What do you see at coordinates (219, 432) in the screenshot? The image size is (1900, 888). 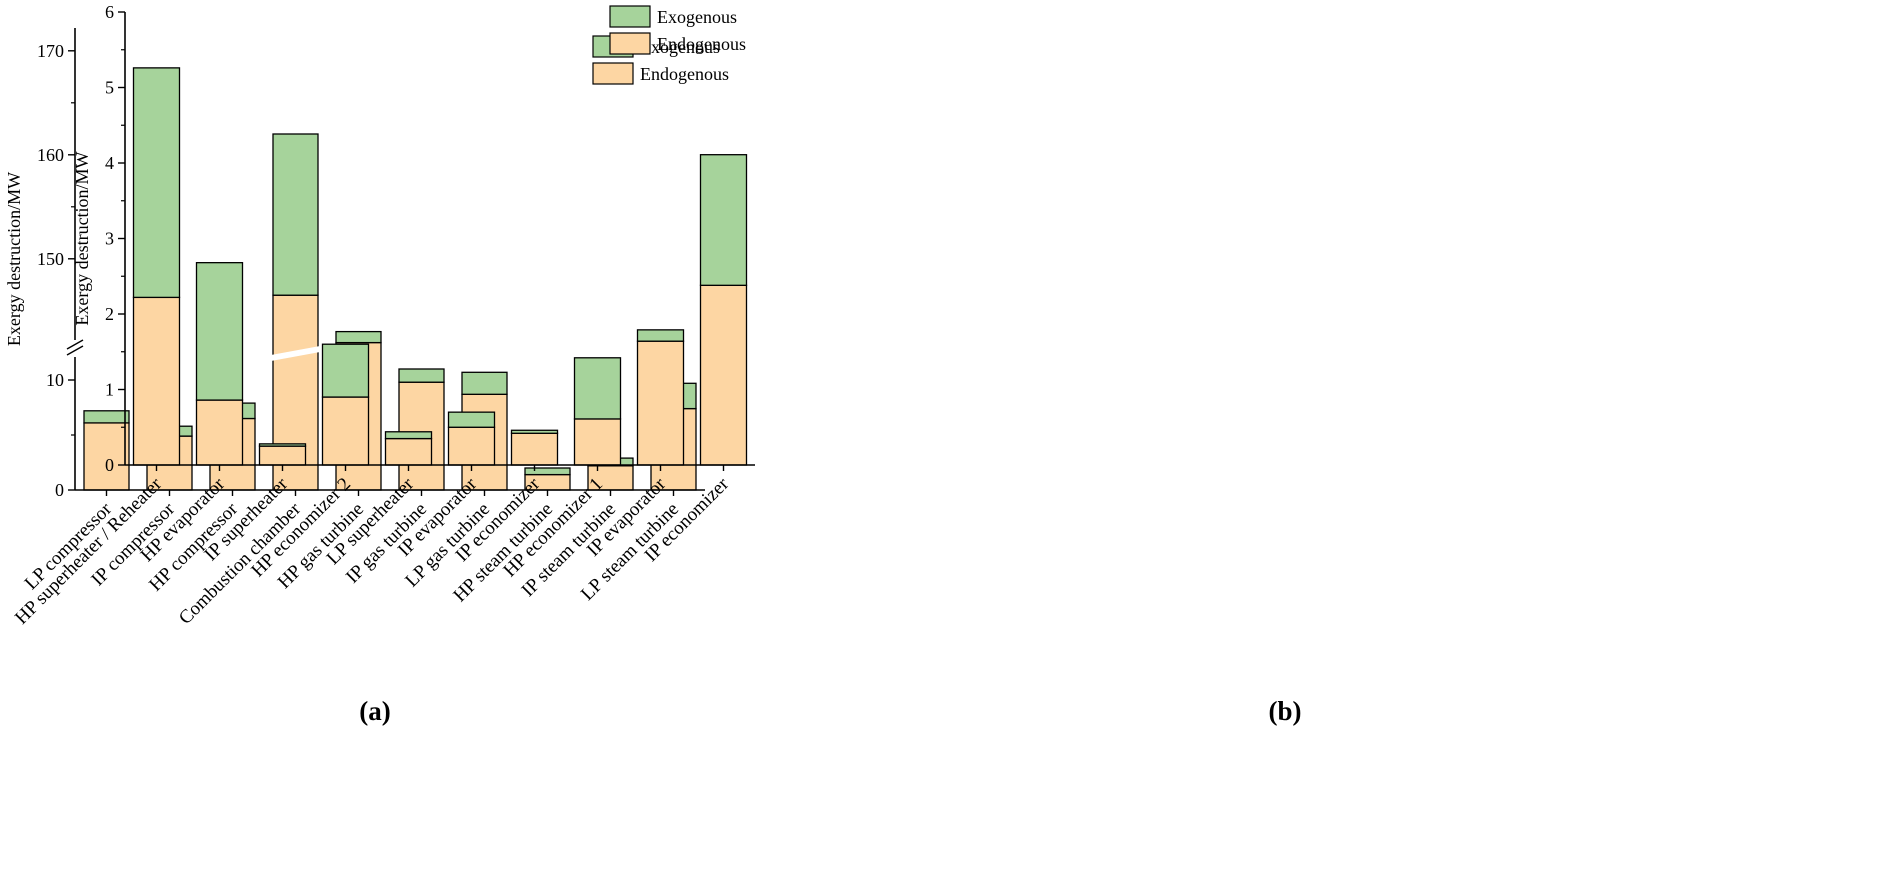 I see `bar-b-1-endogenous-segment` at bounding box center [219, 432].